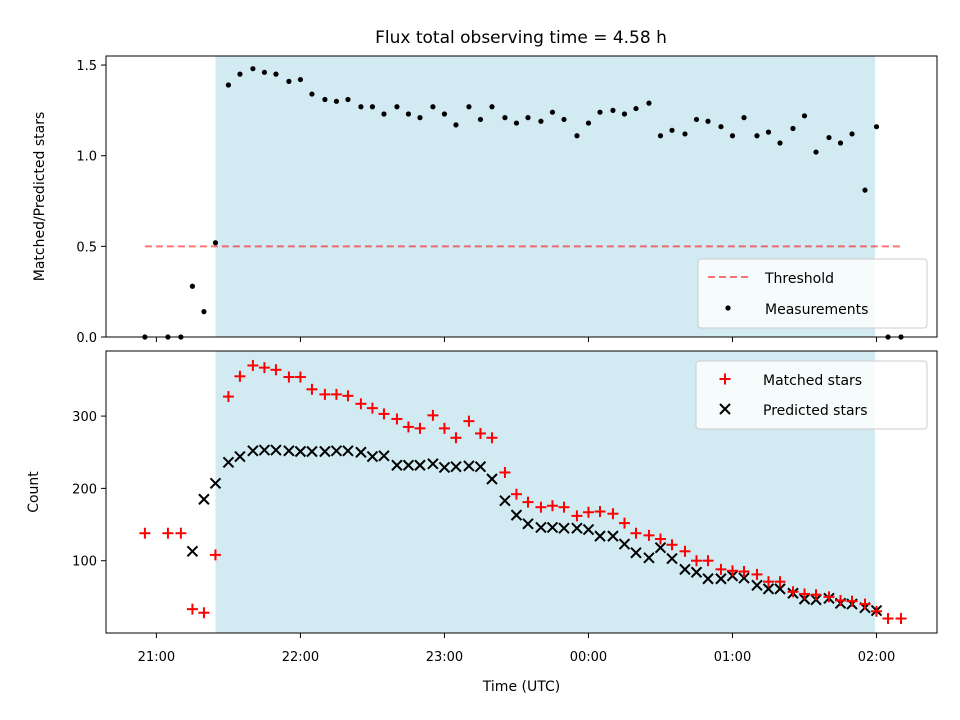 The image size is (960, 720). I want to click on top-legend: Threshold Measurements, so click(812, 293).